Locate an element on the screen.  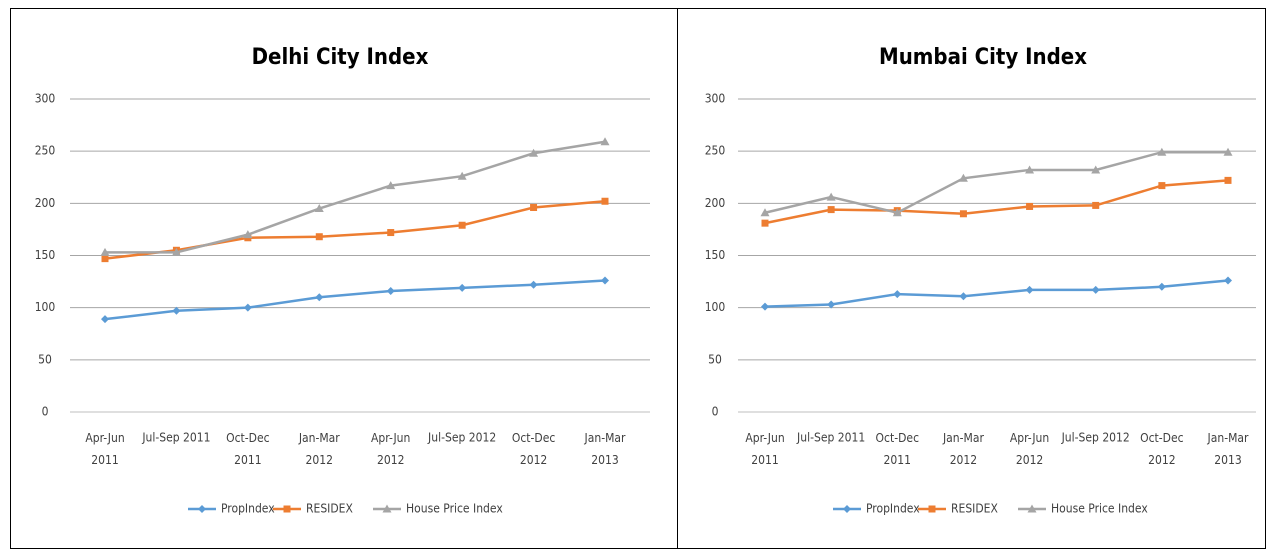
chart-title: Mumbai City Index is located at coordinates (983, 57).